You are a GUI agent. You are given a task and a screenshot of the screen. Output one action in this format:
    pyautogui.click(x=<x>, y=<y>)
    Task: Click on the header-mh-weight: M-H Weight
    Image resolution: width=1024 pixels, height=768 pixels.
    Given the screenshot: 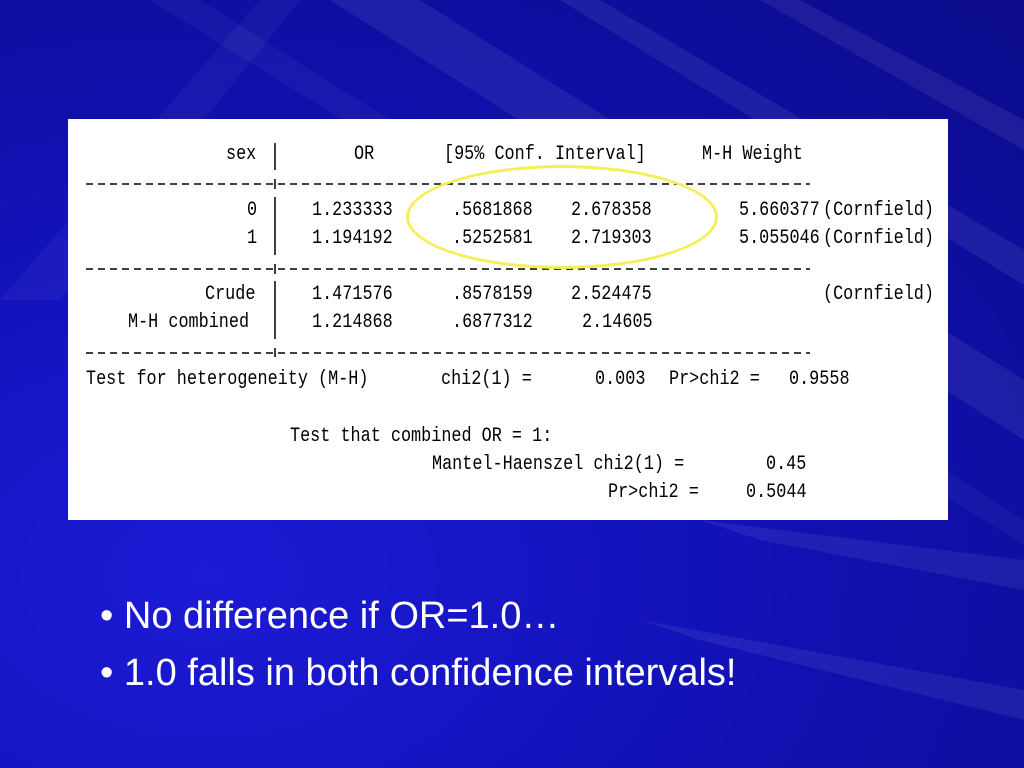 What is the action you would take?
    pyautogui.click(x=752, y=154)
    